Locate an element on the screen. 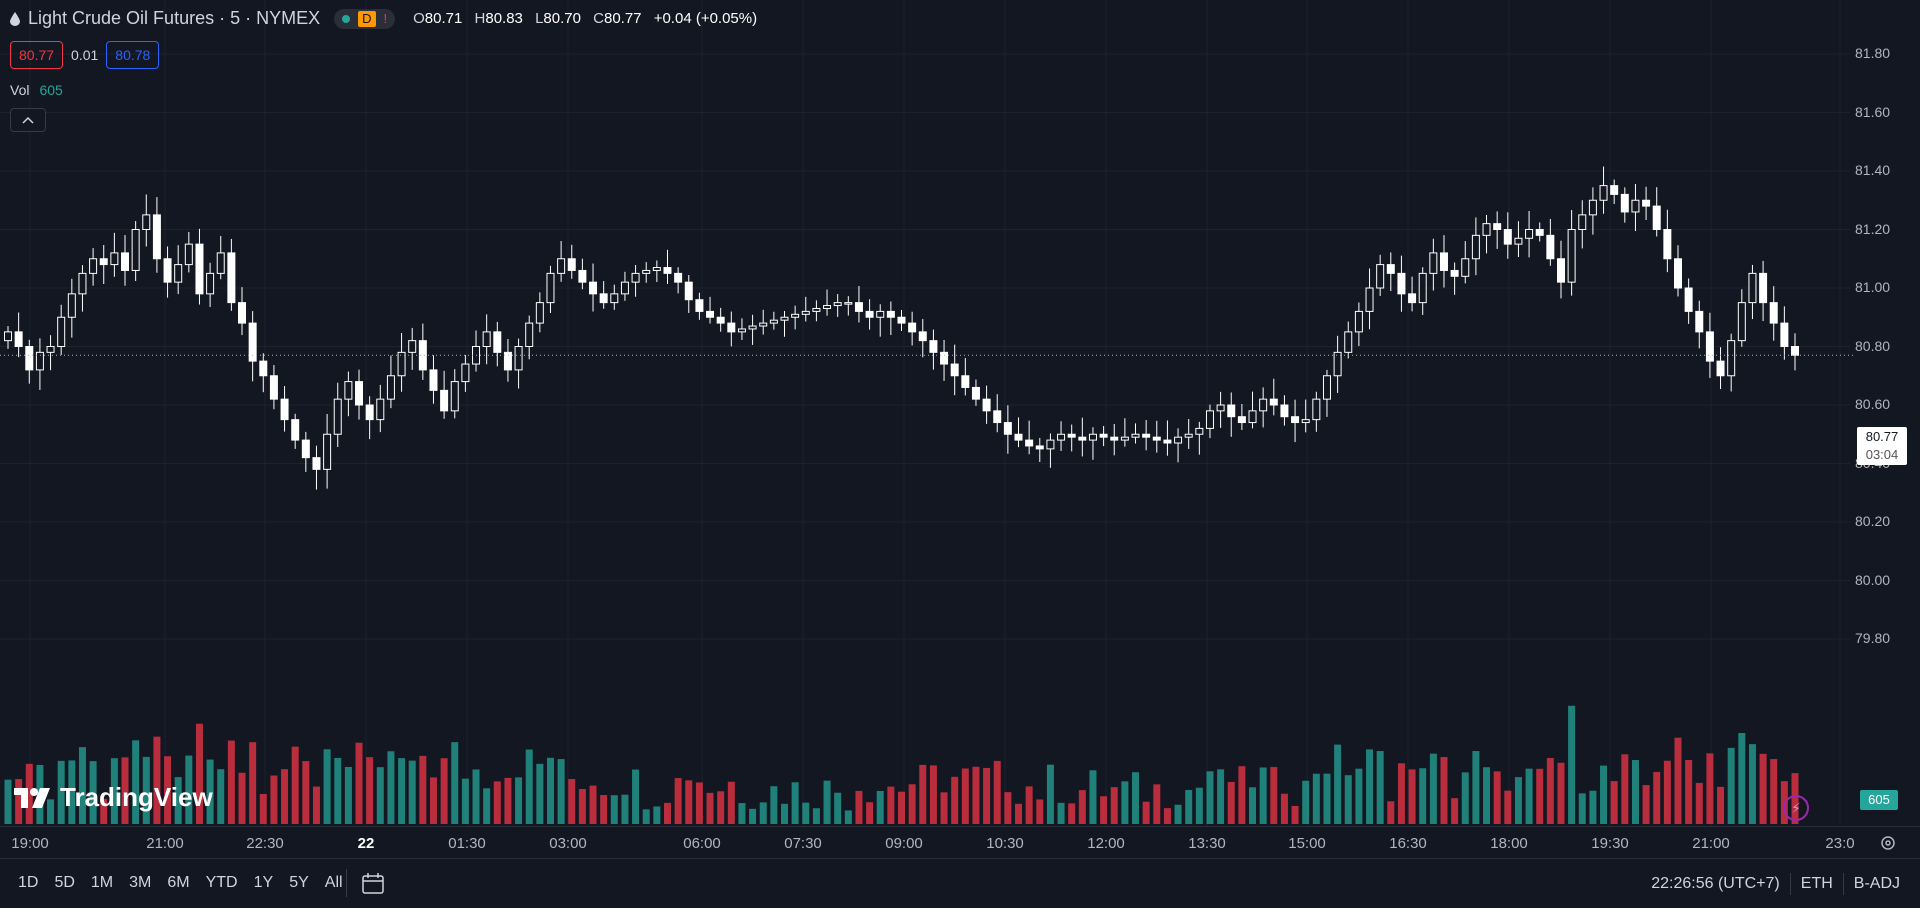 The image size is (1920, 908). range-button-1m: 1M is located at coordinates (102, 882).